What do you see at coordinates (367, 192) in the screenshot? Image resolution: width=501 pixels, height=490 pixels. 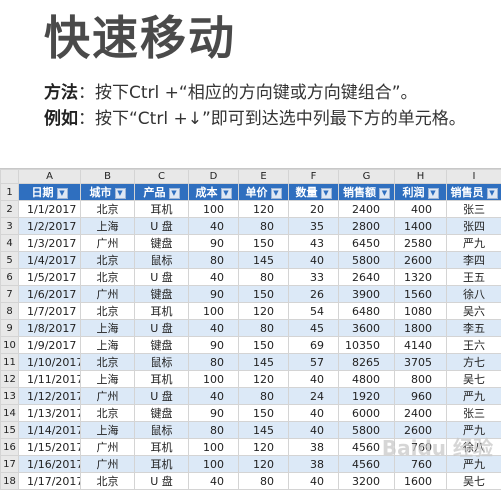 I see `table-header-cell: 销售额▼` at bounding box center [367, 192].